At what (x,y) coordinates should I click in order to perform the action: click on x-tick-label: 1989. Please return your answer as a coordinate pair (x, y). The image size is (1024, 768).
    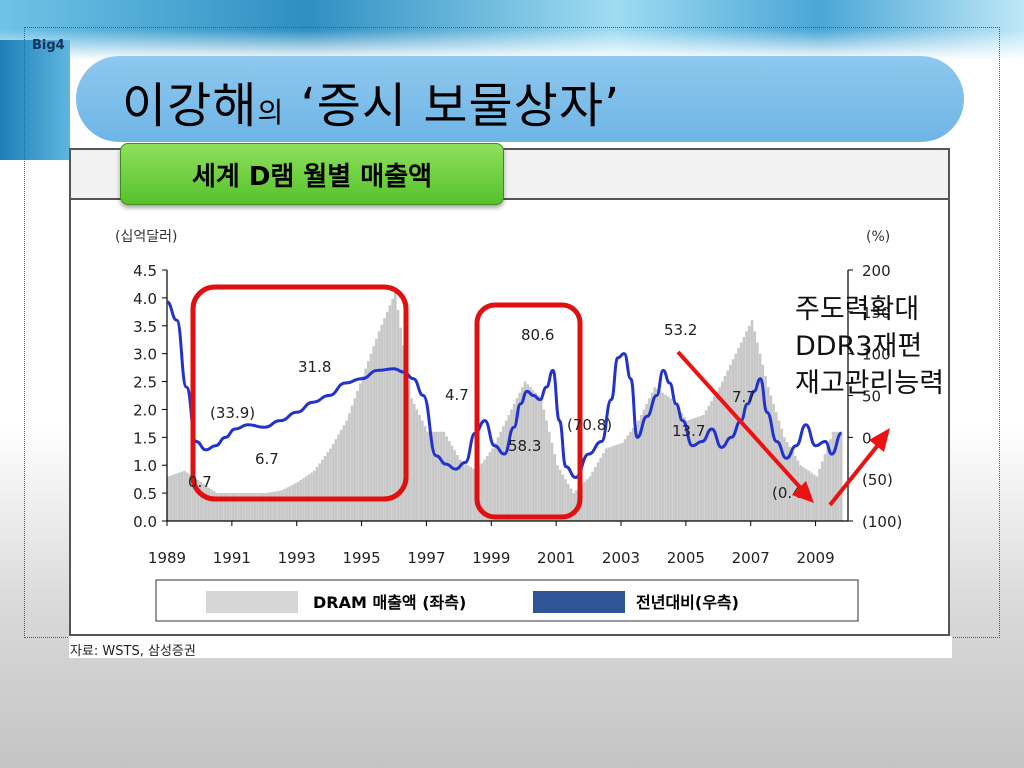
    Looking at the image, I should click on (167, 558).